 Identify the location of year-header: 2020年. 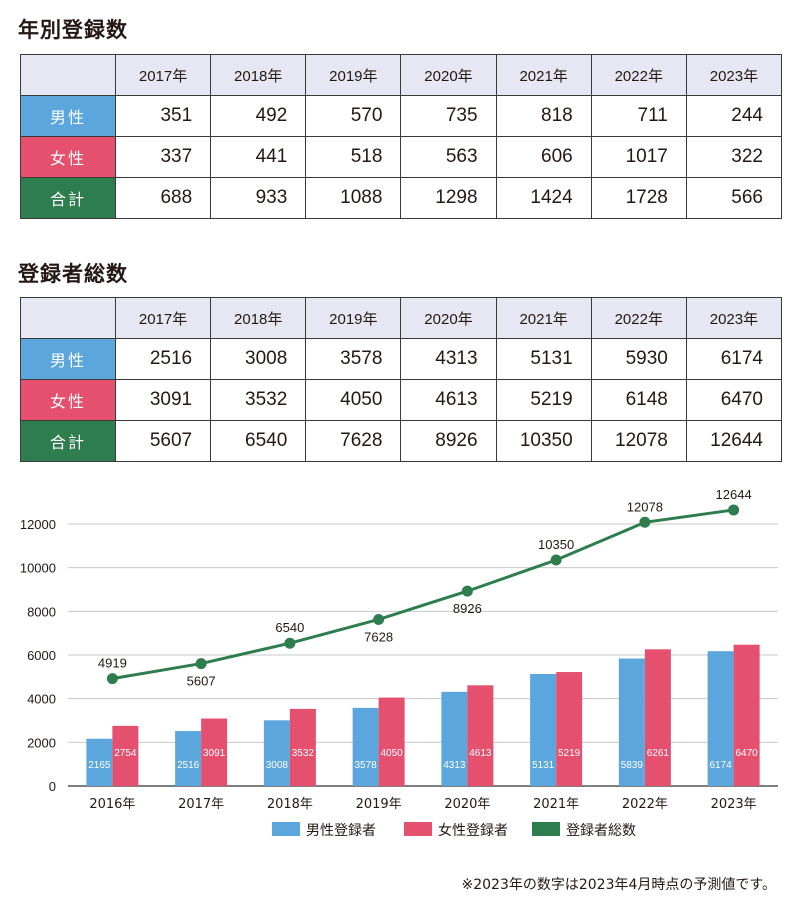
(448, 318).